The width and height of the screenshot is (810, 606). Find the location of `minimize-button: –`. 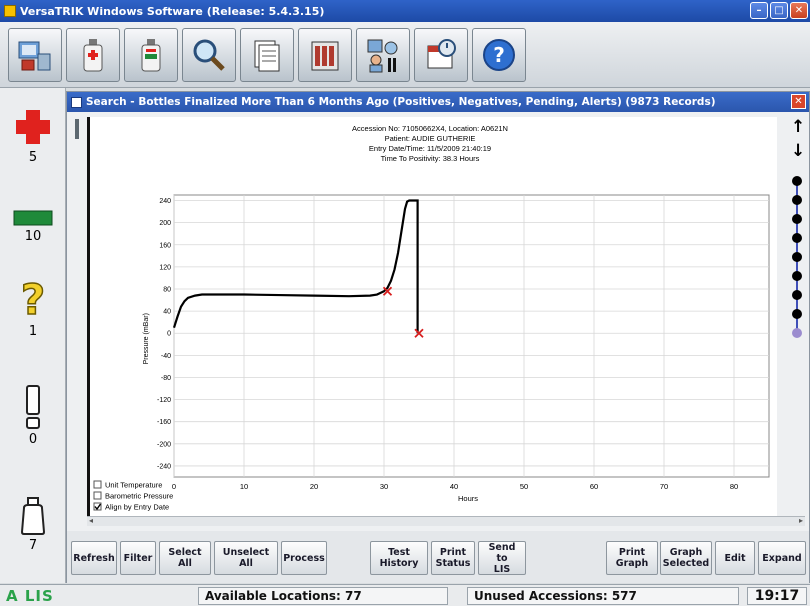

minimize-button: – is located at coordinates (759, 10).